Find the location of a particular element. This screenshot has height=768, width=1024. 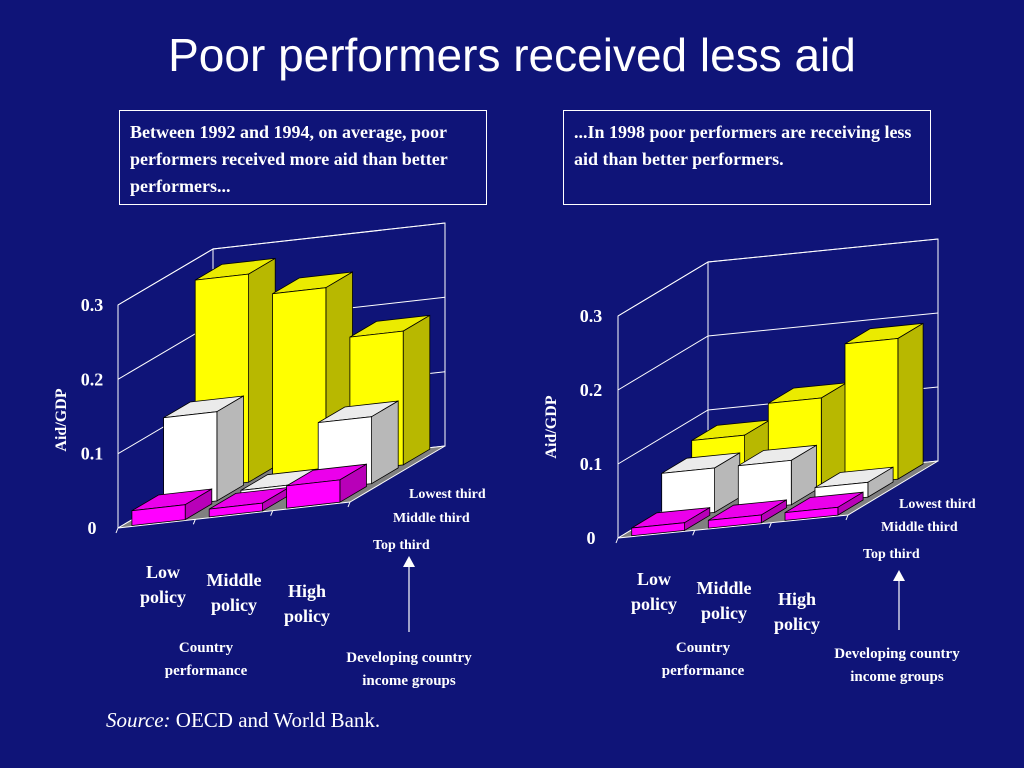

source-label: Source: is located at coordinates (138, 720).